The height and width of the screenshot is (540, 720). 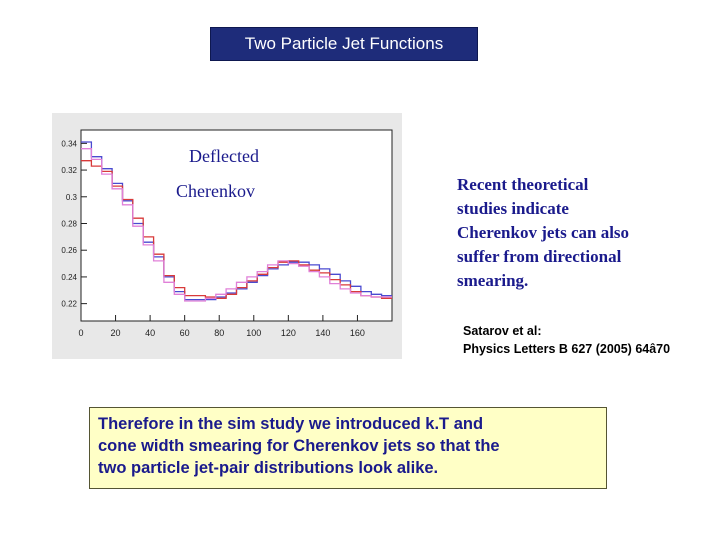 What do you see at coordinates (288, 333) in the screenshot?
I see `x-tick-label: 120` at bounding box center [288, 333].